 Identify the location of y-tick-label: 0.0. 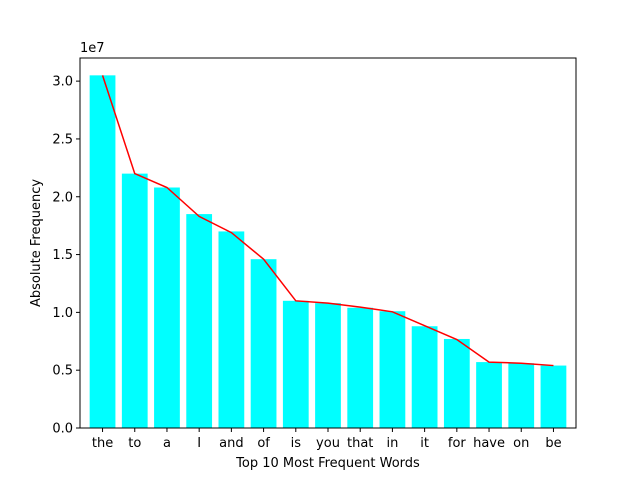
(62, 429).